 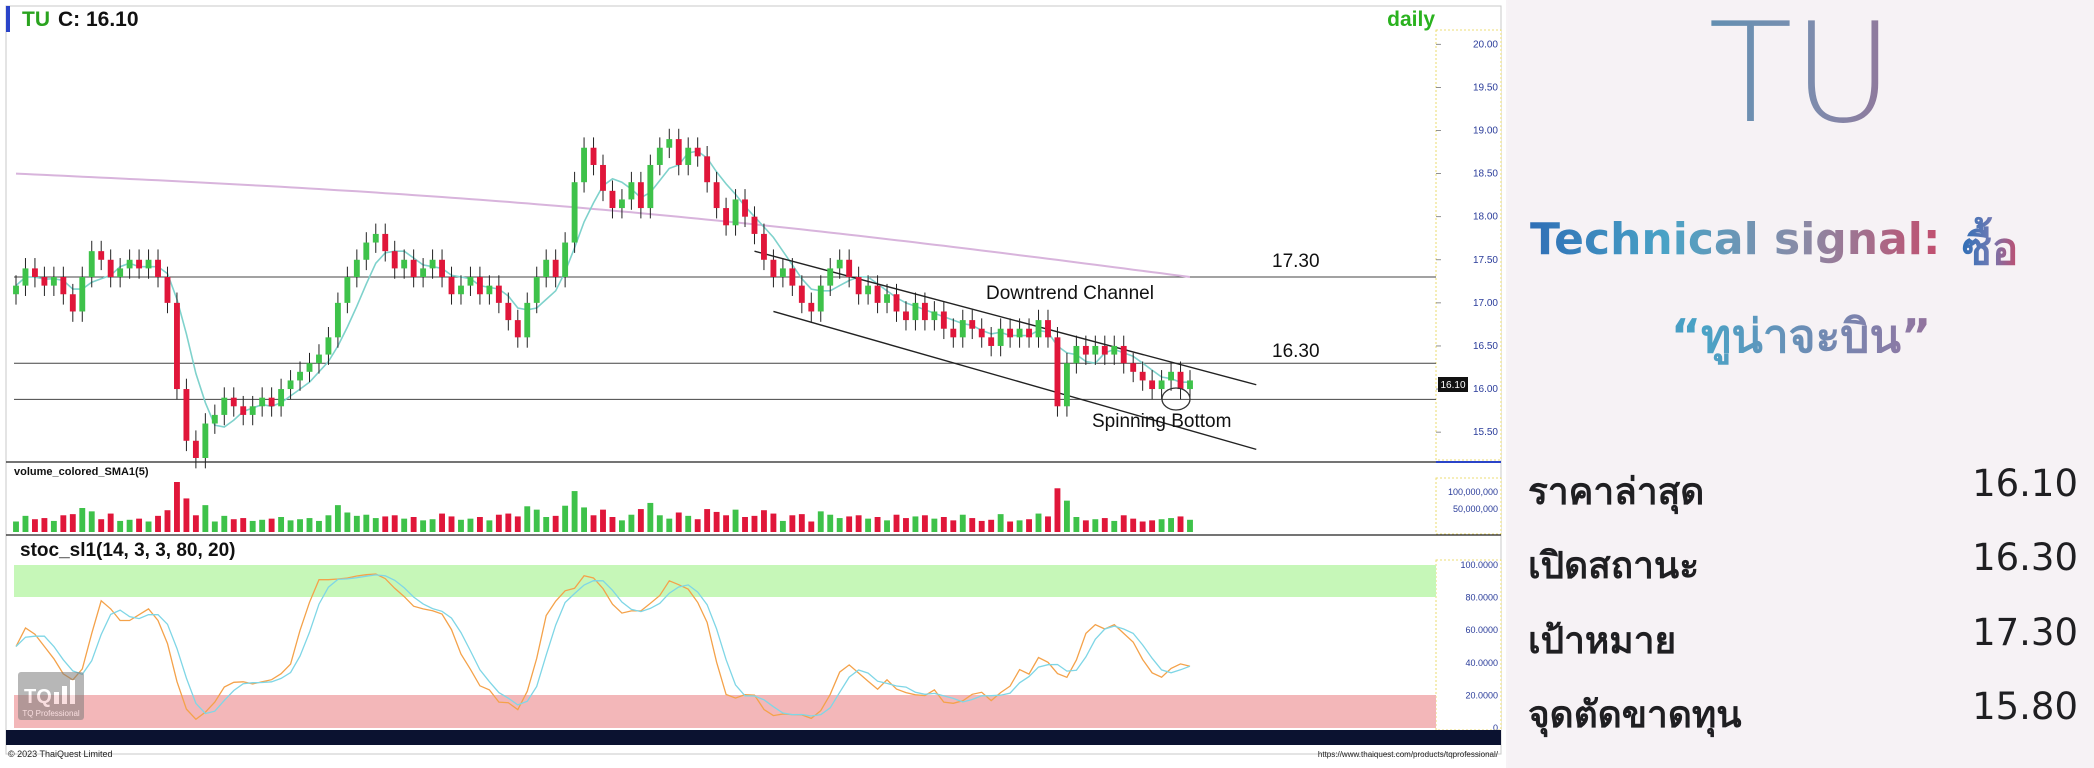 I want to click on timeframe-label: daily, so click(x=1411, y=19).